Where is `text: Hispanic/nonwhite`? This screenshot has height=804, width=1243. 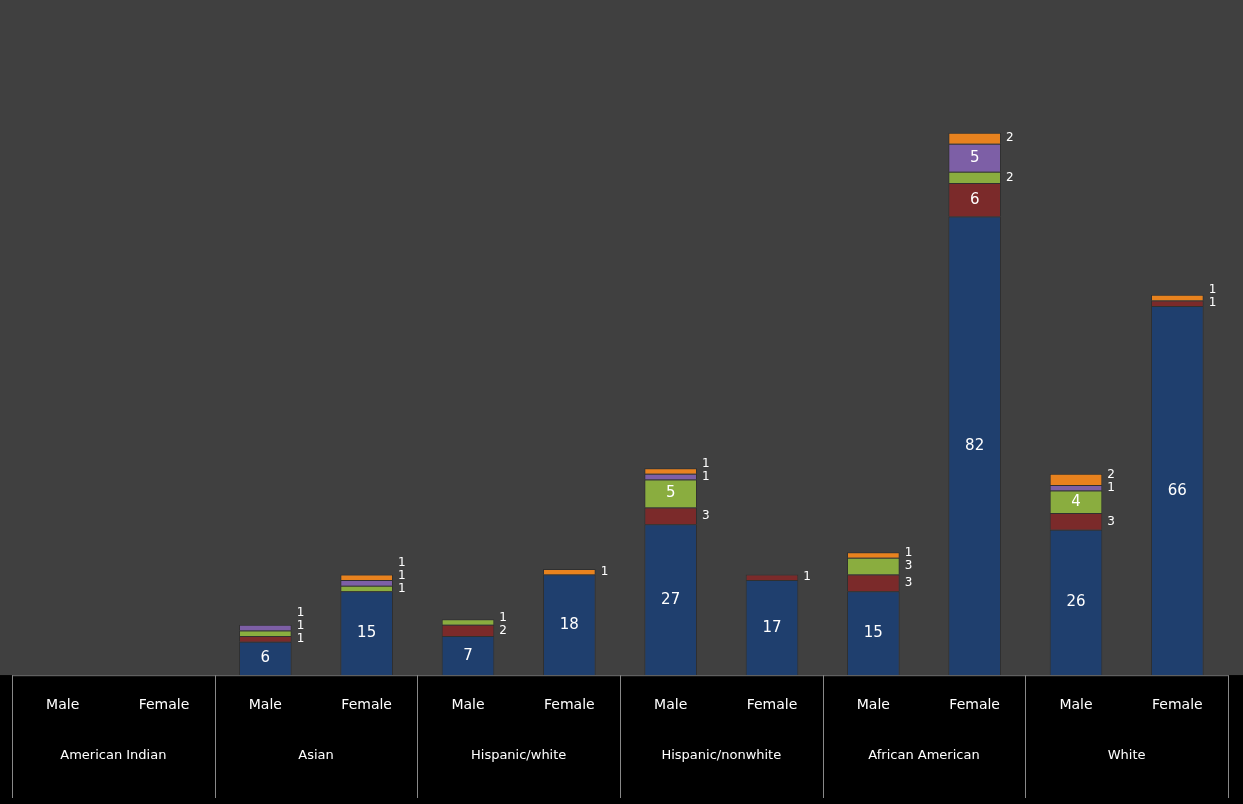
text: Hispanic/nonwhite is located at coordinates (721, 754).